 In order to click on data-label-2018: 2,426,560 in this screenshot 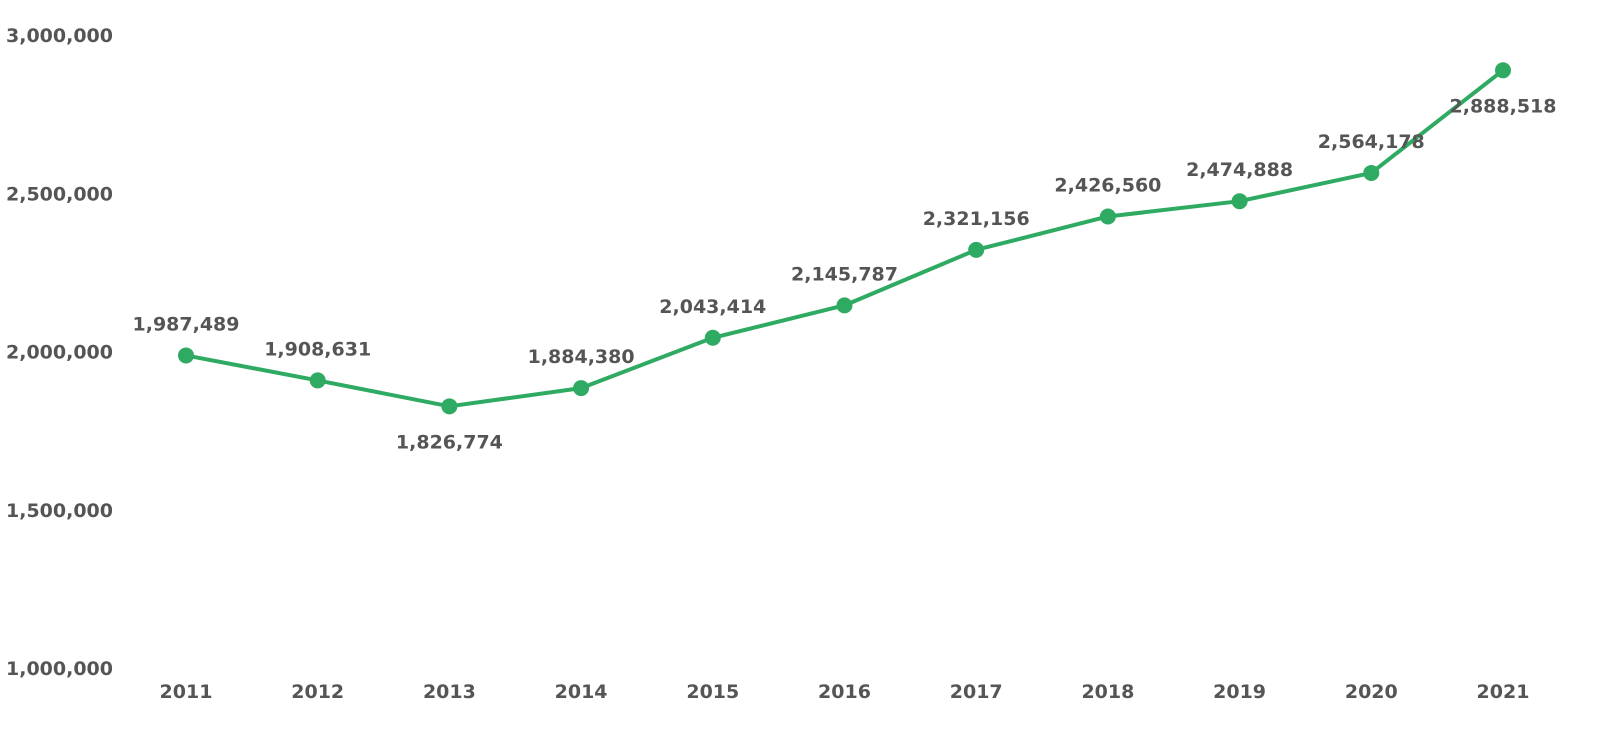, I will do `click(1107, 185)`.